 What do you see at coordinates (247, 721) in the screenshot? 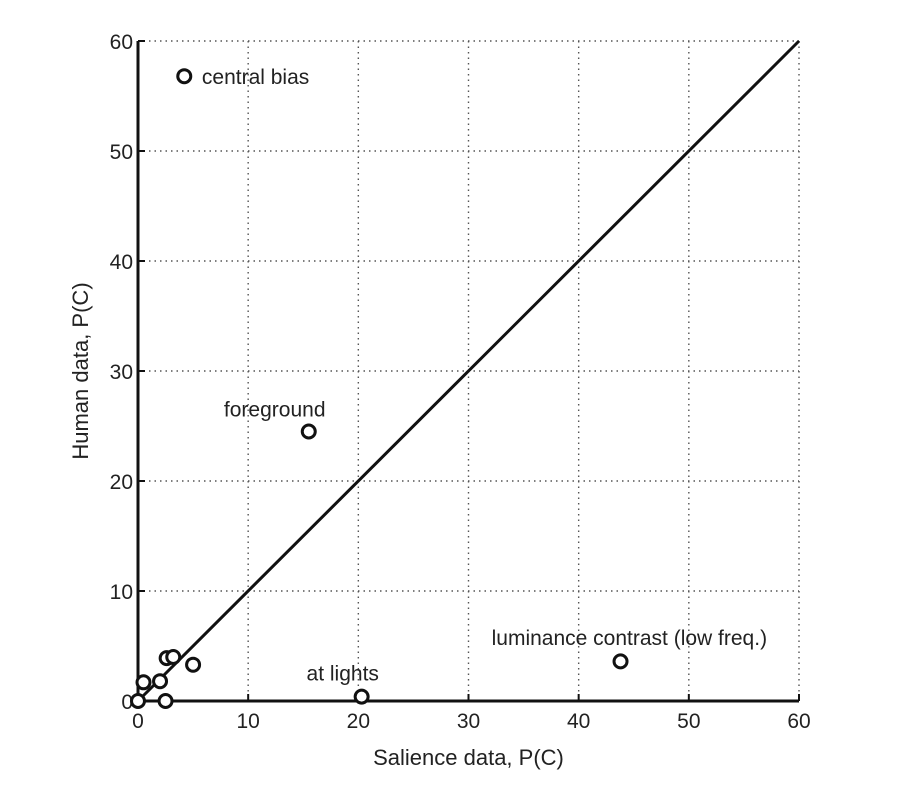
I see `x-tick-label: 10` at bounding box center [247, 721].